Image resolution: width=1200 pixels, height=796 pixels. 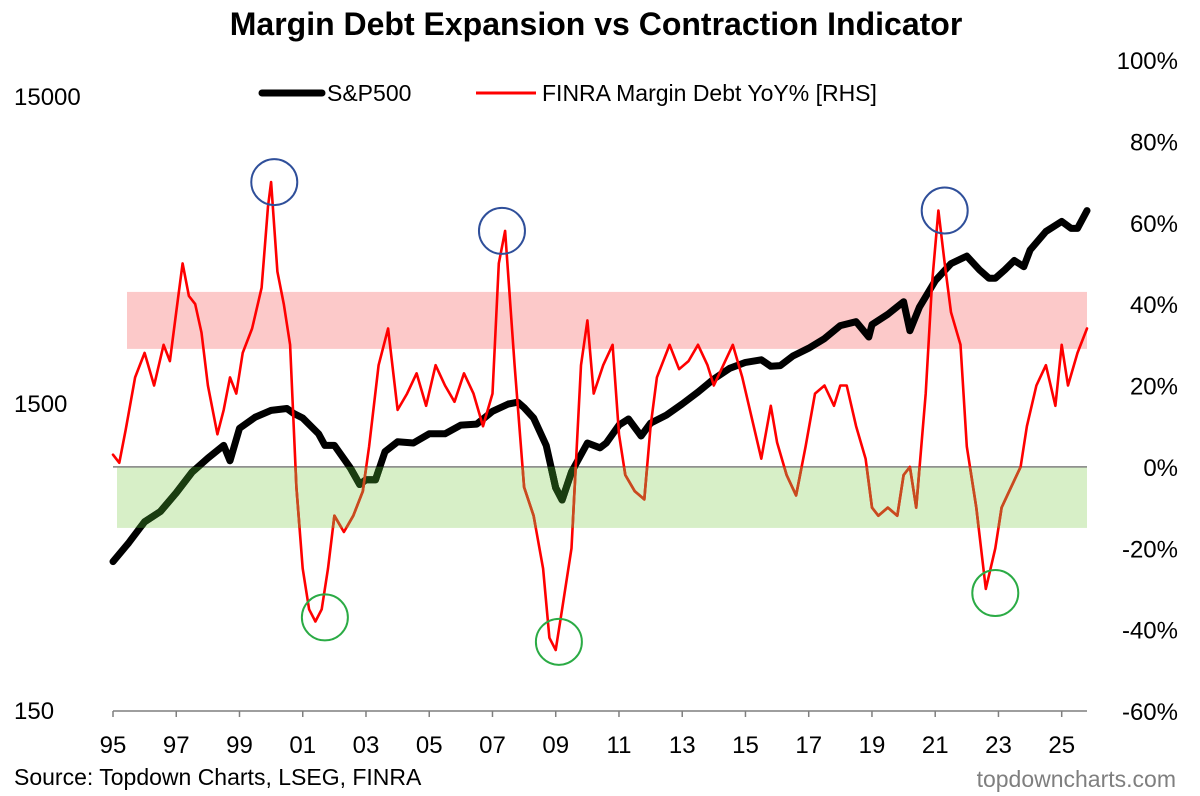 What do you see at coordinates (1154, 224) in the screenshot?
I see `right-tick-label: 60%` at bounding box center [1154, 224].